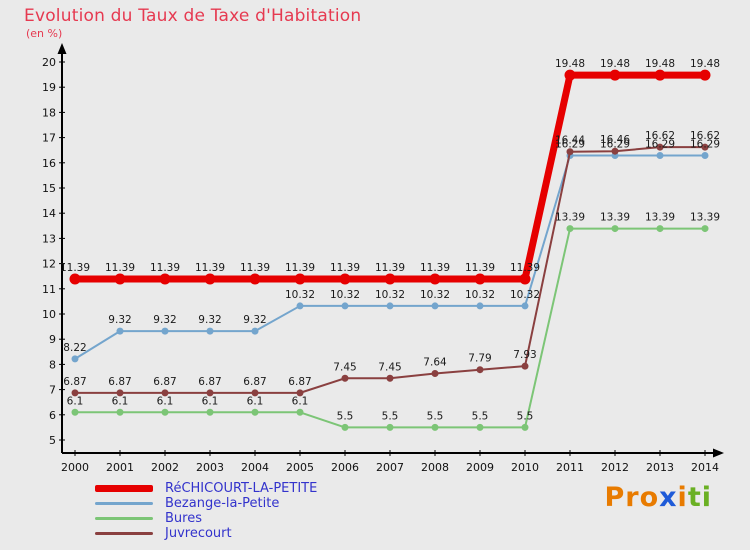 The width and height of the screenshot is (750, 550). Describe the element at coordinates (435, 362) in the screenshot. I see `point-label: 7.64` at that location.